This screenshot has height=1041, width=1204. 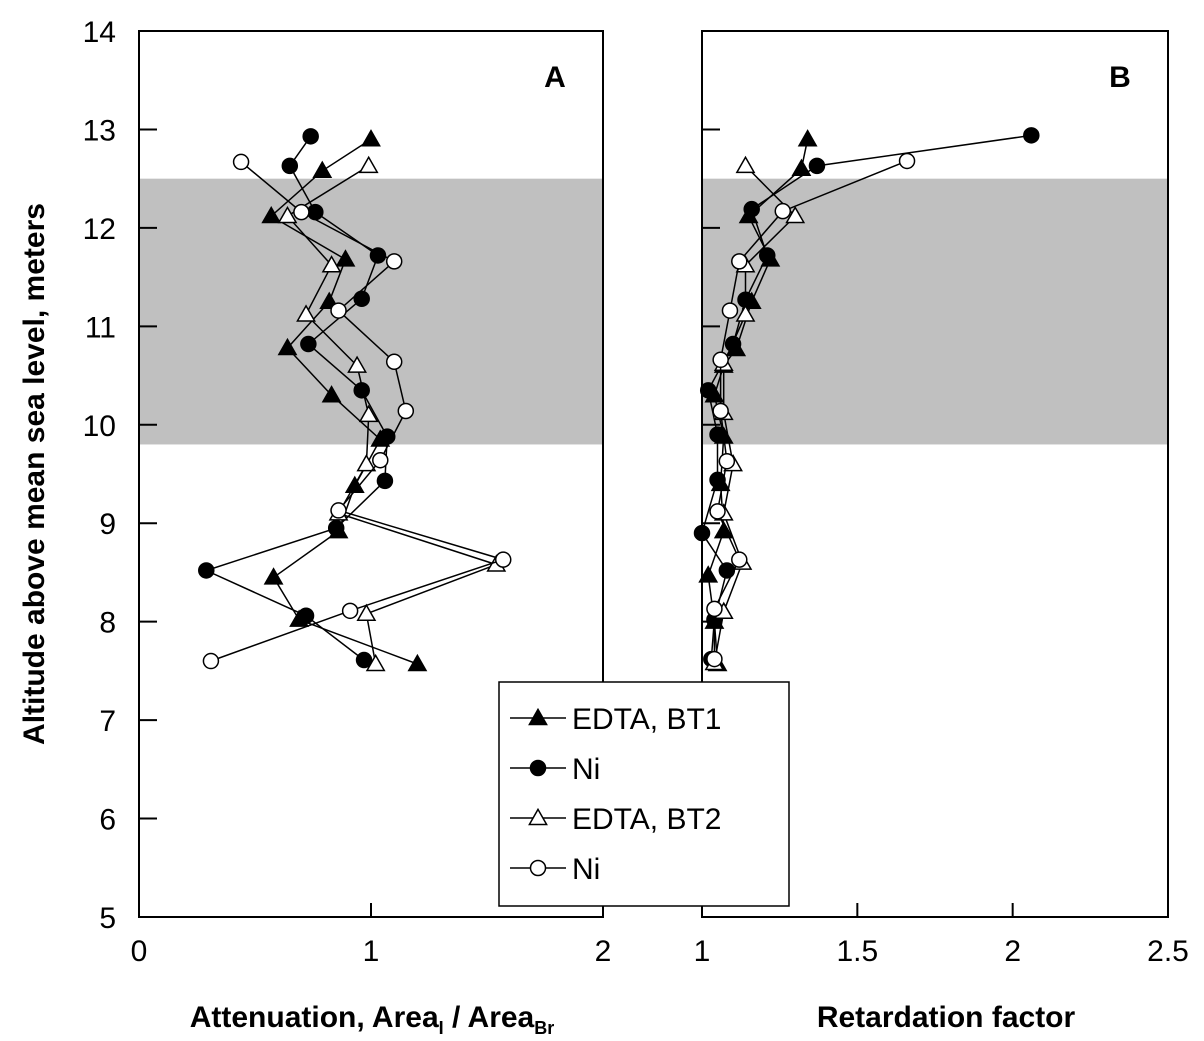 What do you see at coordinates (555, 769) in the screenshot?
I see `legend-entry: Ni` at bounding box center [555, 769].